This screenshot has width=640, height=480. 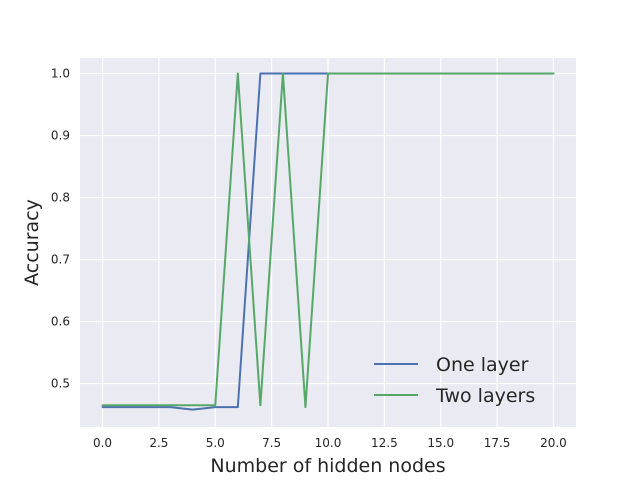 I want to click on x-tick-label: 2.5, so click(x=158, y=443).